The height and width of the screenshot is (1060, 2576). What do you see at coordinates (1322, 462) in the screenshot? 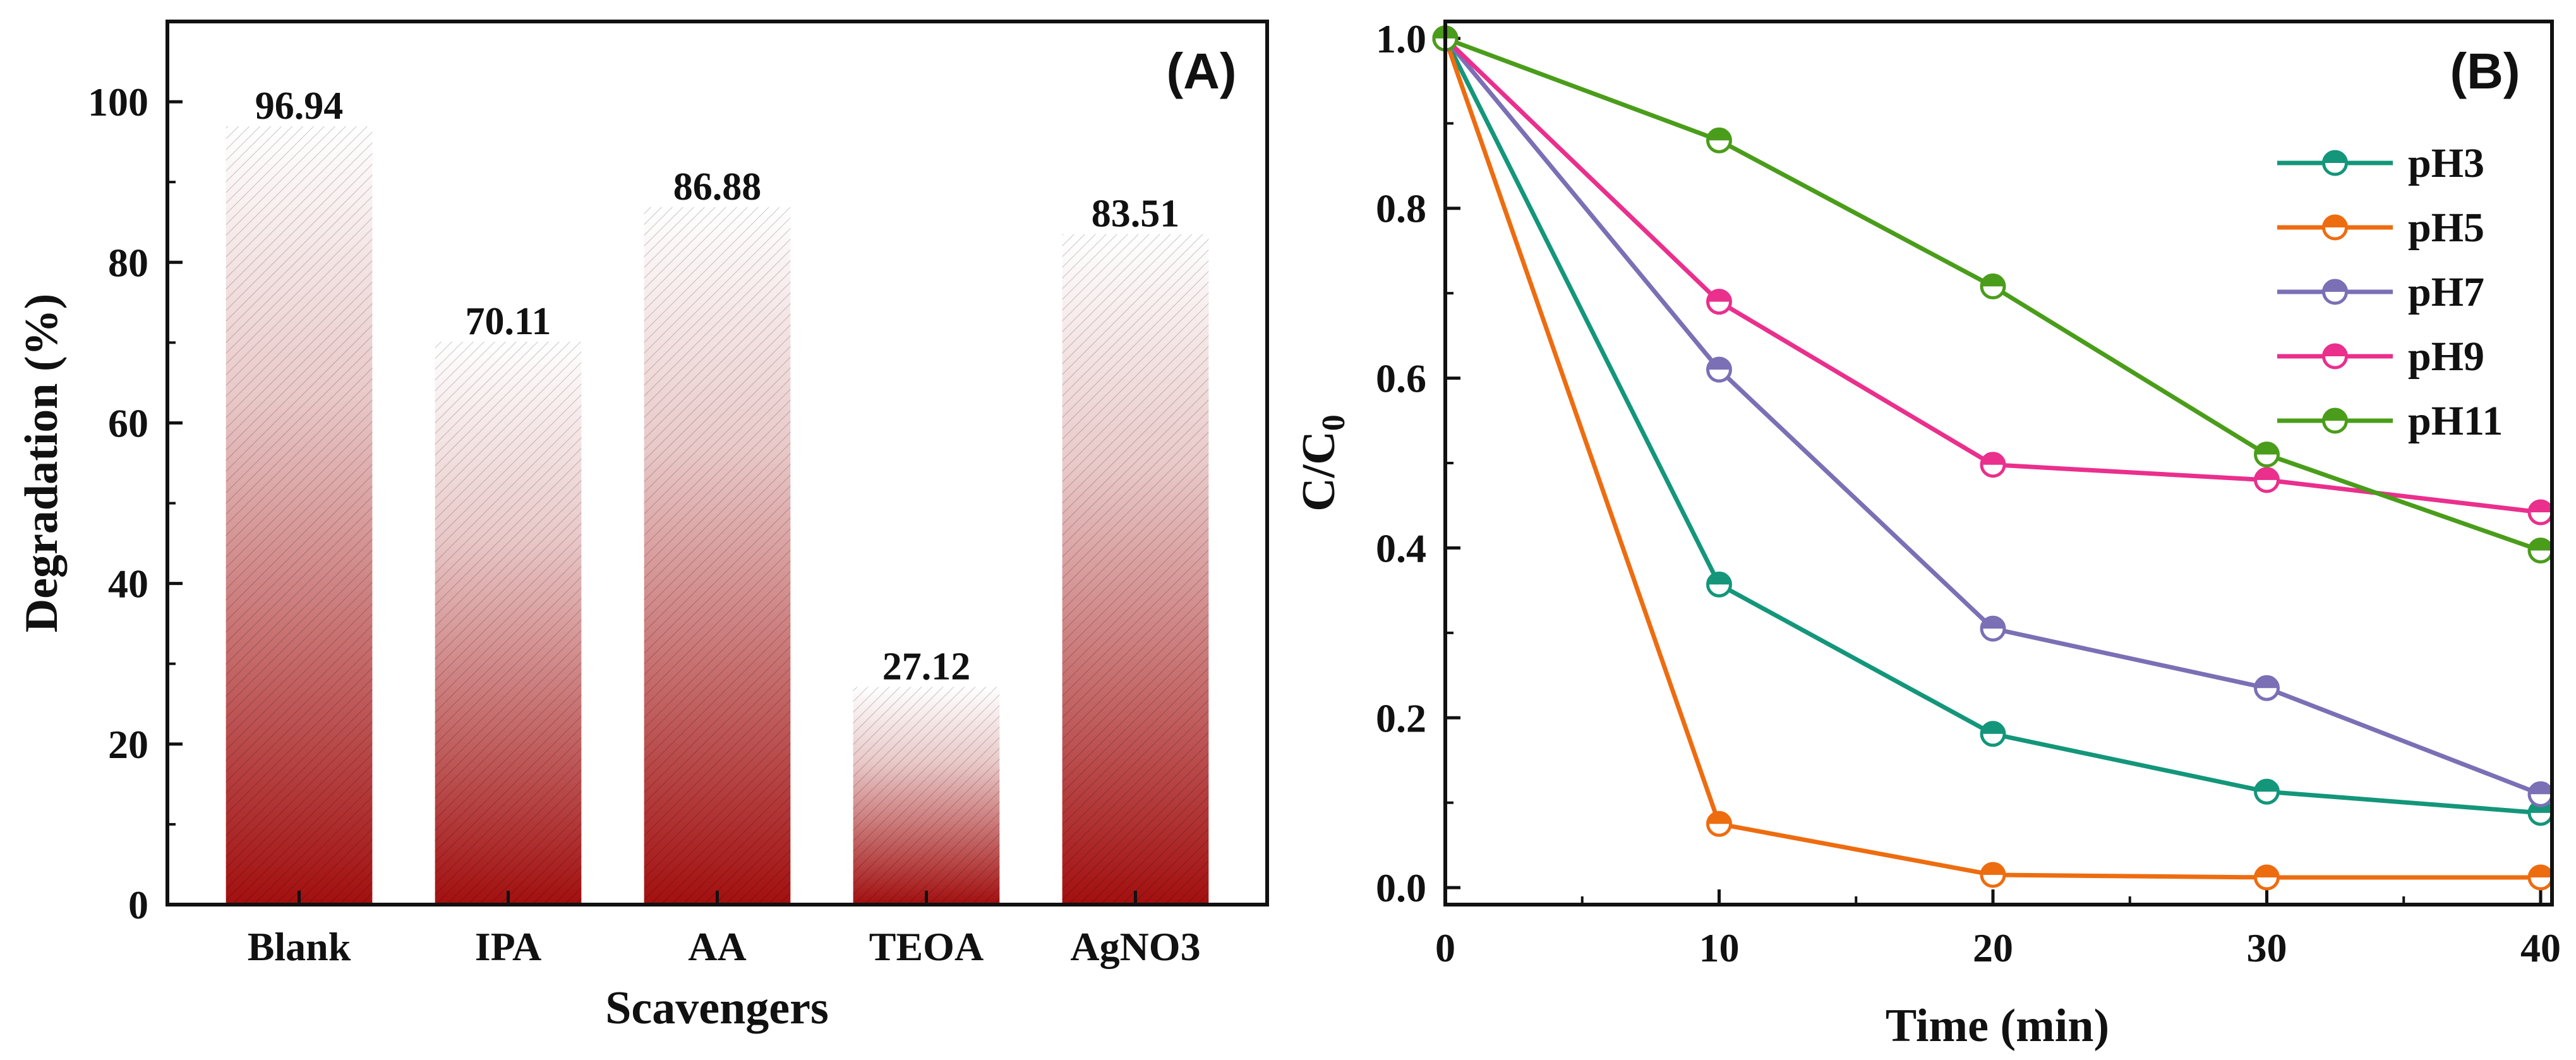
I see `y-axis-title: C/C0` at bounding box center [1322, 462].